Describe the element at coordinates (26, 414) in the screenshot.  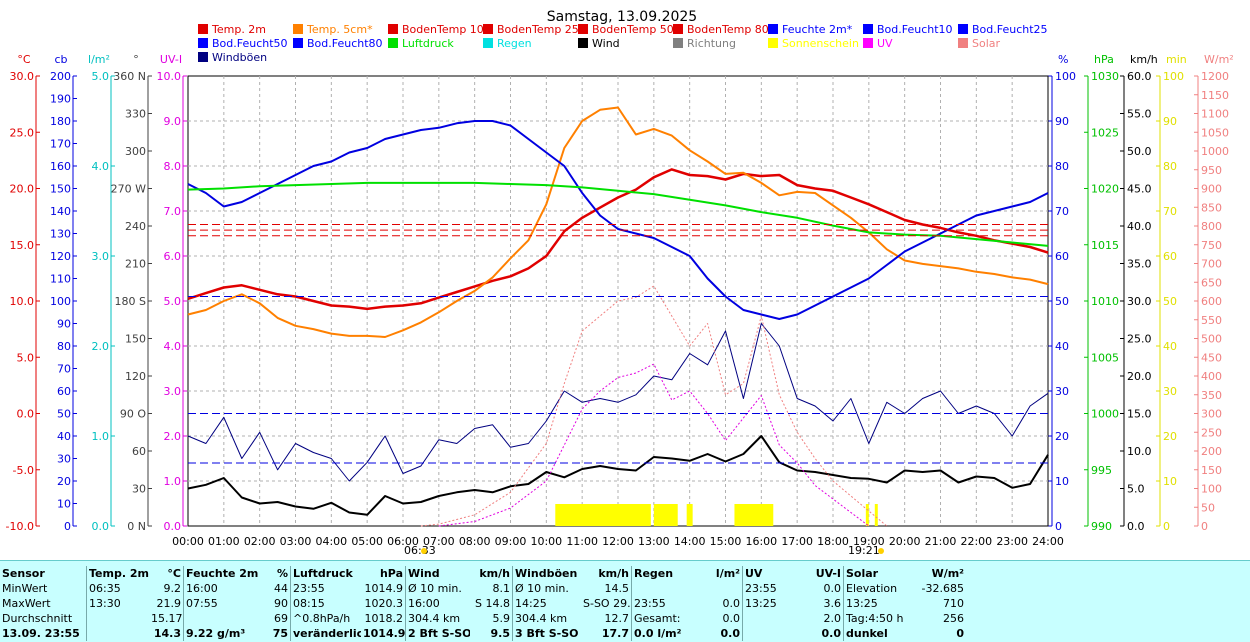
I see `axis-tick-label: 0.0` at that location.